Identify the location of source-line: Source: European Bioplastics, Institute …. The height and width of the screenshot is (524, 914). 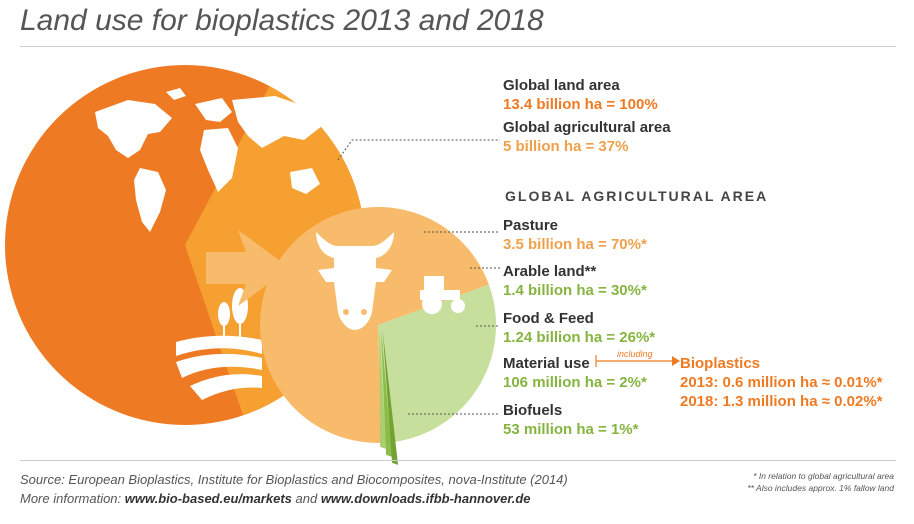
(294, 479).